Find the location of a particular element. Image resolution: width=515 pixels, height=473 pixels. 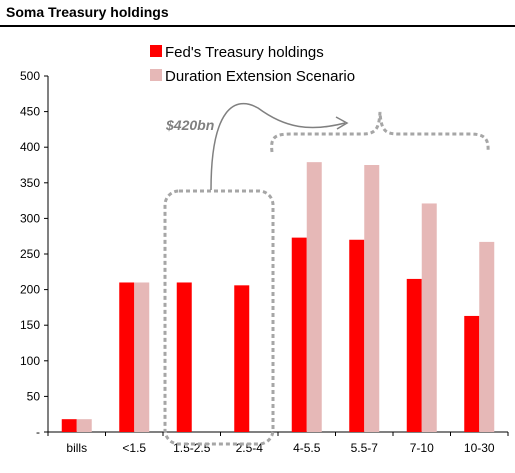

y-tick-label: 100 is located at coordinates (30, 361).